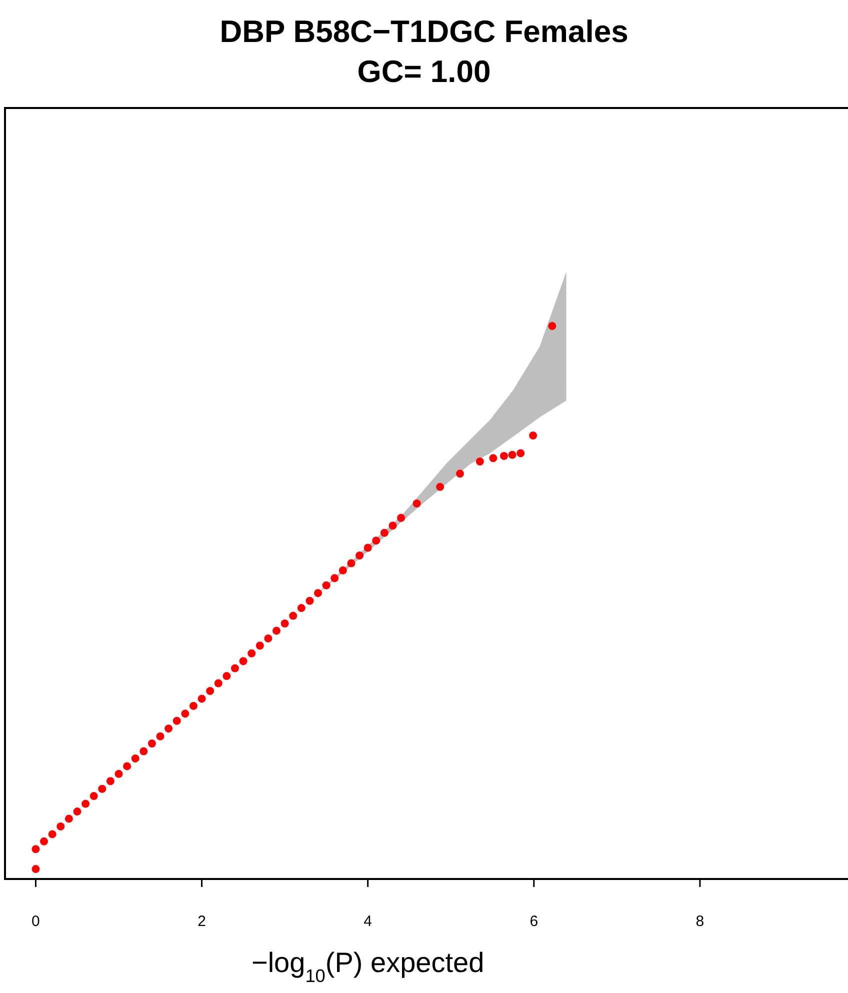 The height and width of the screenshot is (993, 848). What do you see at coordinates (202, 921) in the screenshot?
I see `x-tick-label: 2` at bounding box center [202, 921].